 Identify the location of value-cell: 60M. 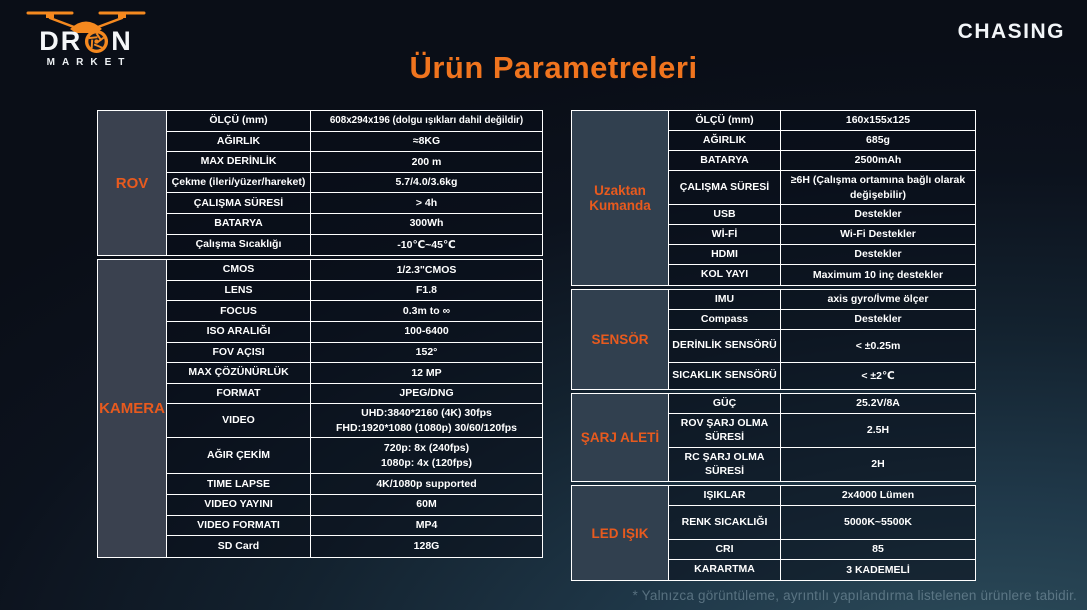
(426, 504).